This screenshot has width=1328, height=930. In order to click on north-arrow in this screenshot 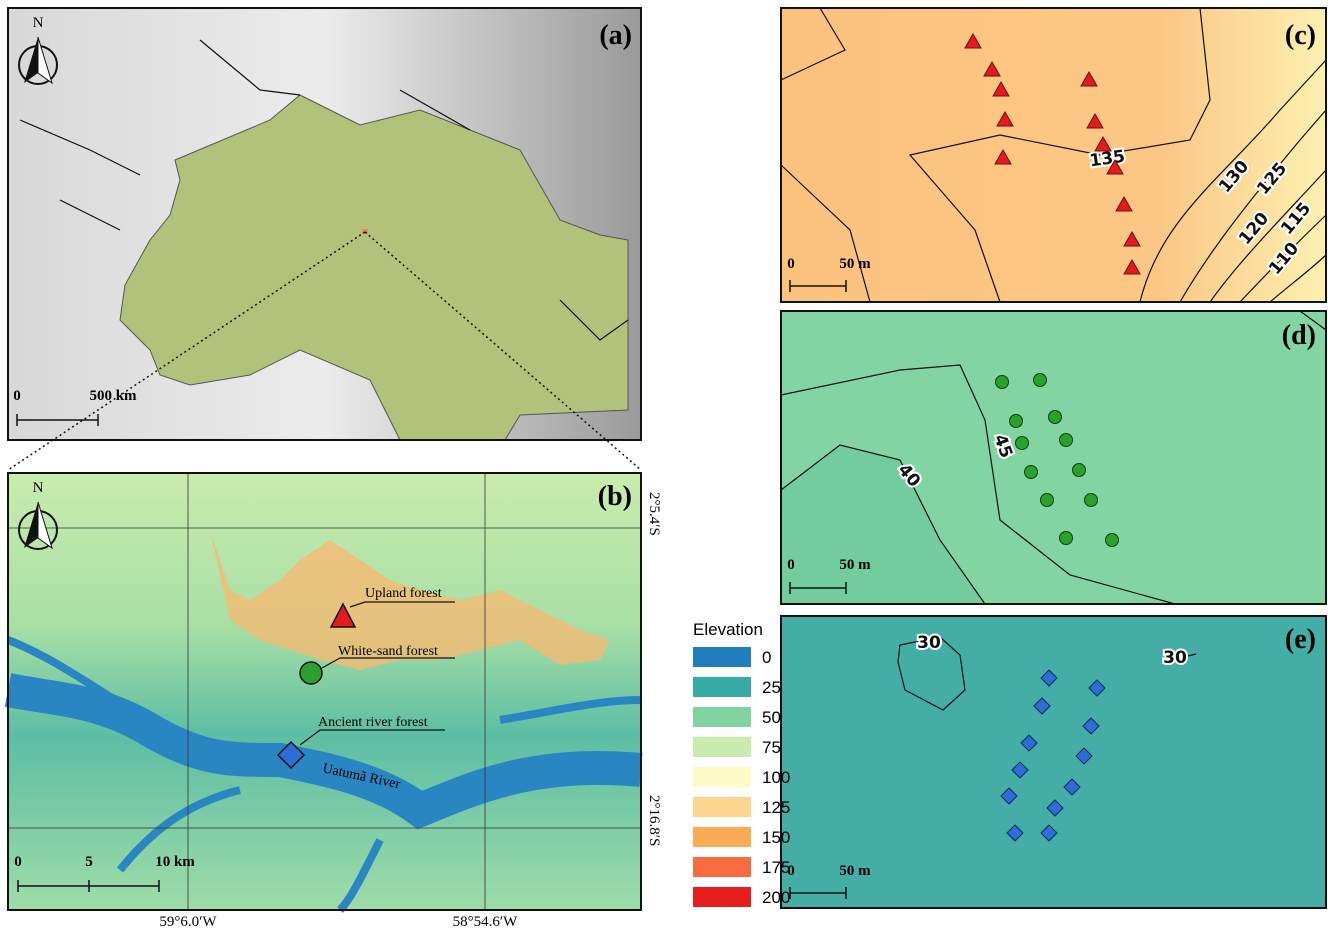, I will do `click(38, 60)`.